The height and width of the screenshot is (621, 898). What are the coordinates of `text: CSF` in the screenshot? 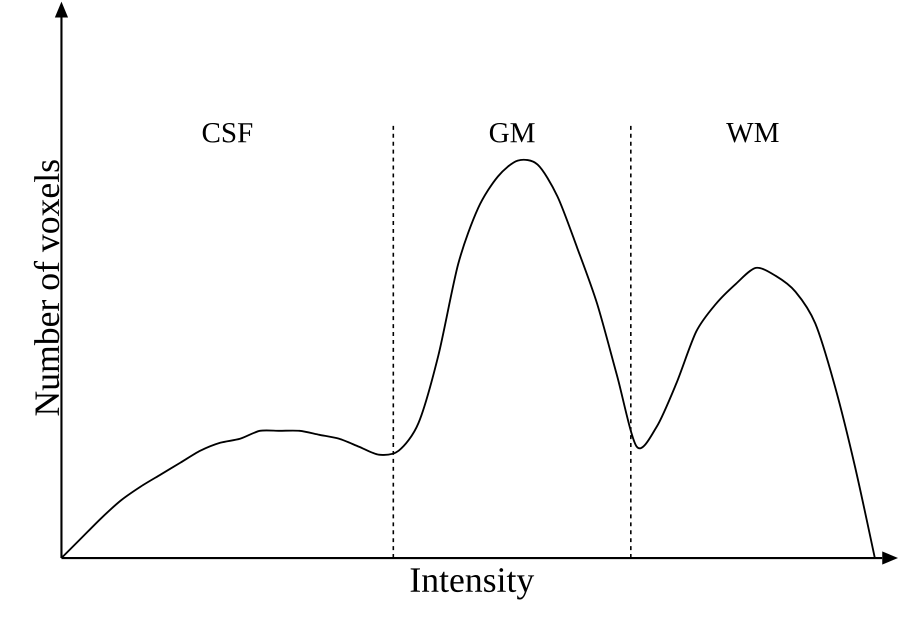 It's located at (227, 132).